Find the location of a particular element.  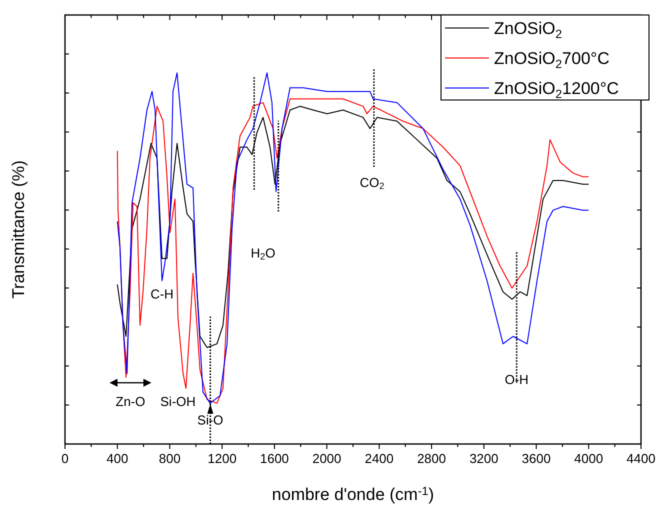

x-tick-label: 800 is located at coordinates (169, 458).